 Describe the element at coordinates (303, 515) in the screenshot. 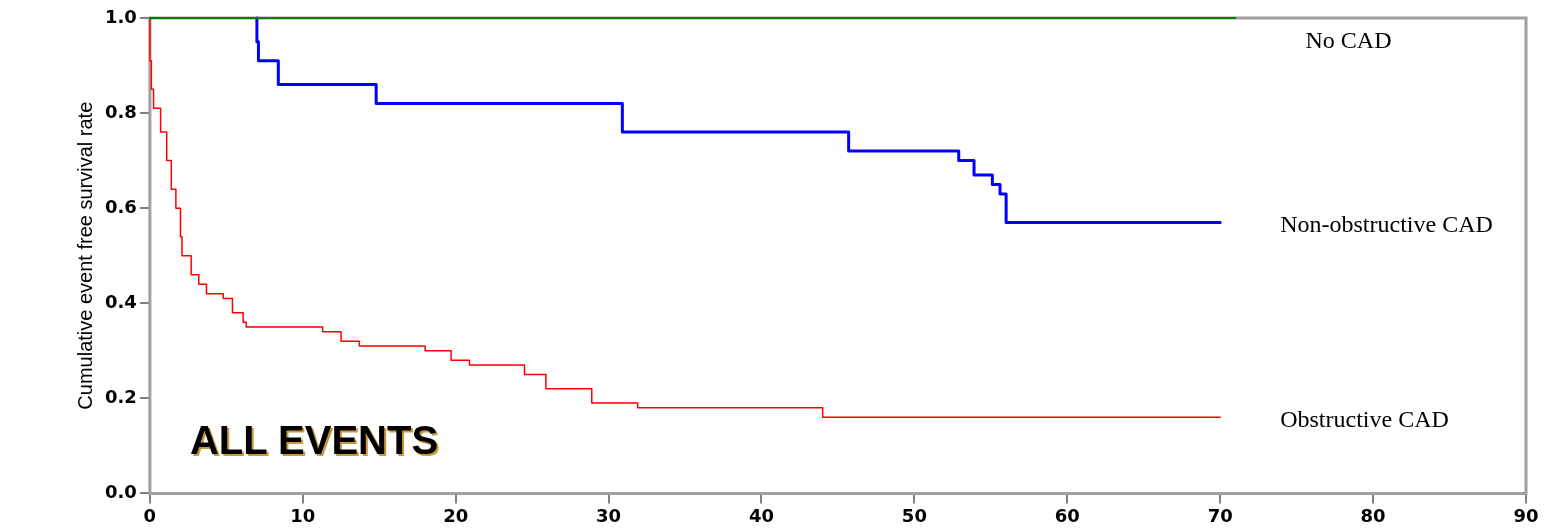

I see `x-tick-label: 10` at that location.